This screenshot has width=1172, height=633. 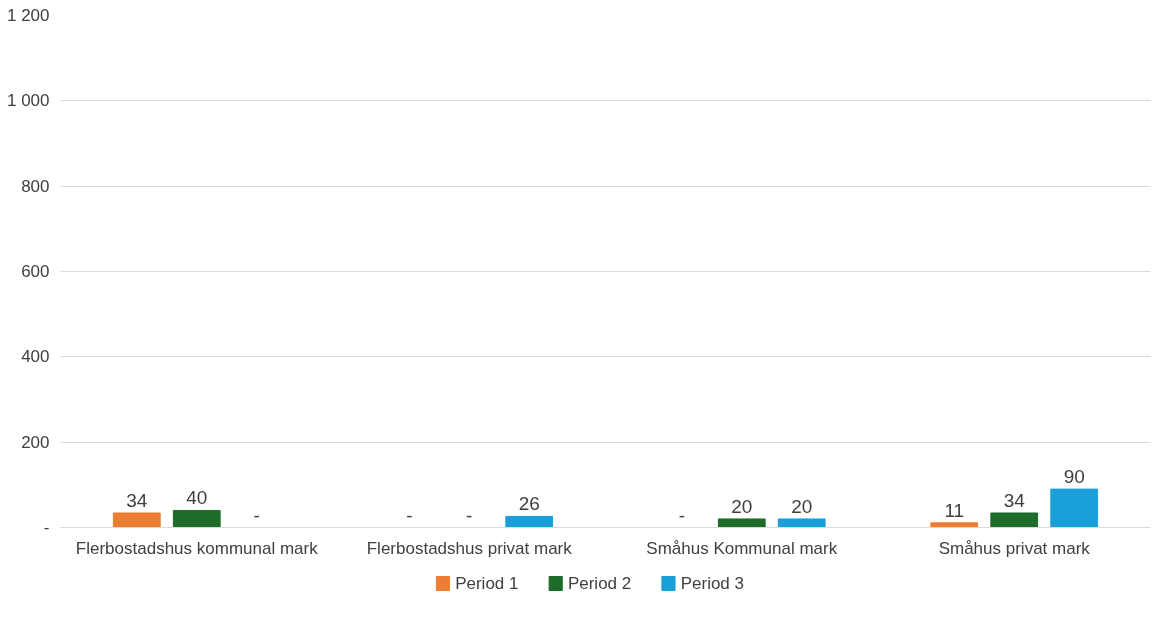 What do you see at coordinates (197, 548) in the screenshot?
I see `x-tick-label: Flerbostadshus kommunal mark` at bounding box center [197, 548].